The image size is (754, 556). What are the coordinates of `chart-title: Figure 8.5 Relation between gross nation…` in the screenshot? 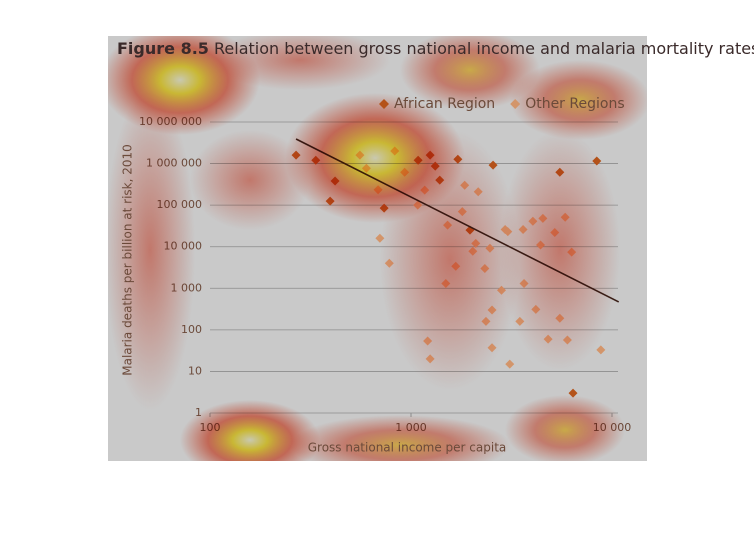 It's located at (435, 48).